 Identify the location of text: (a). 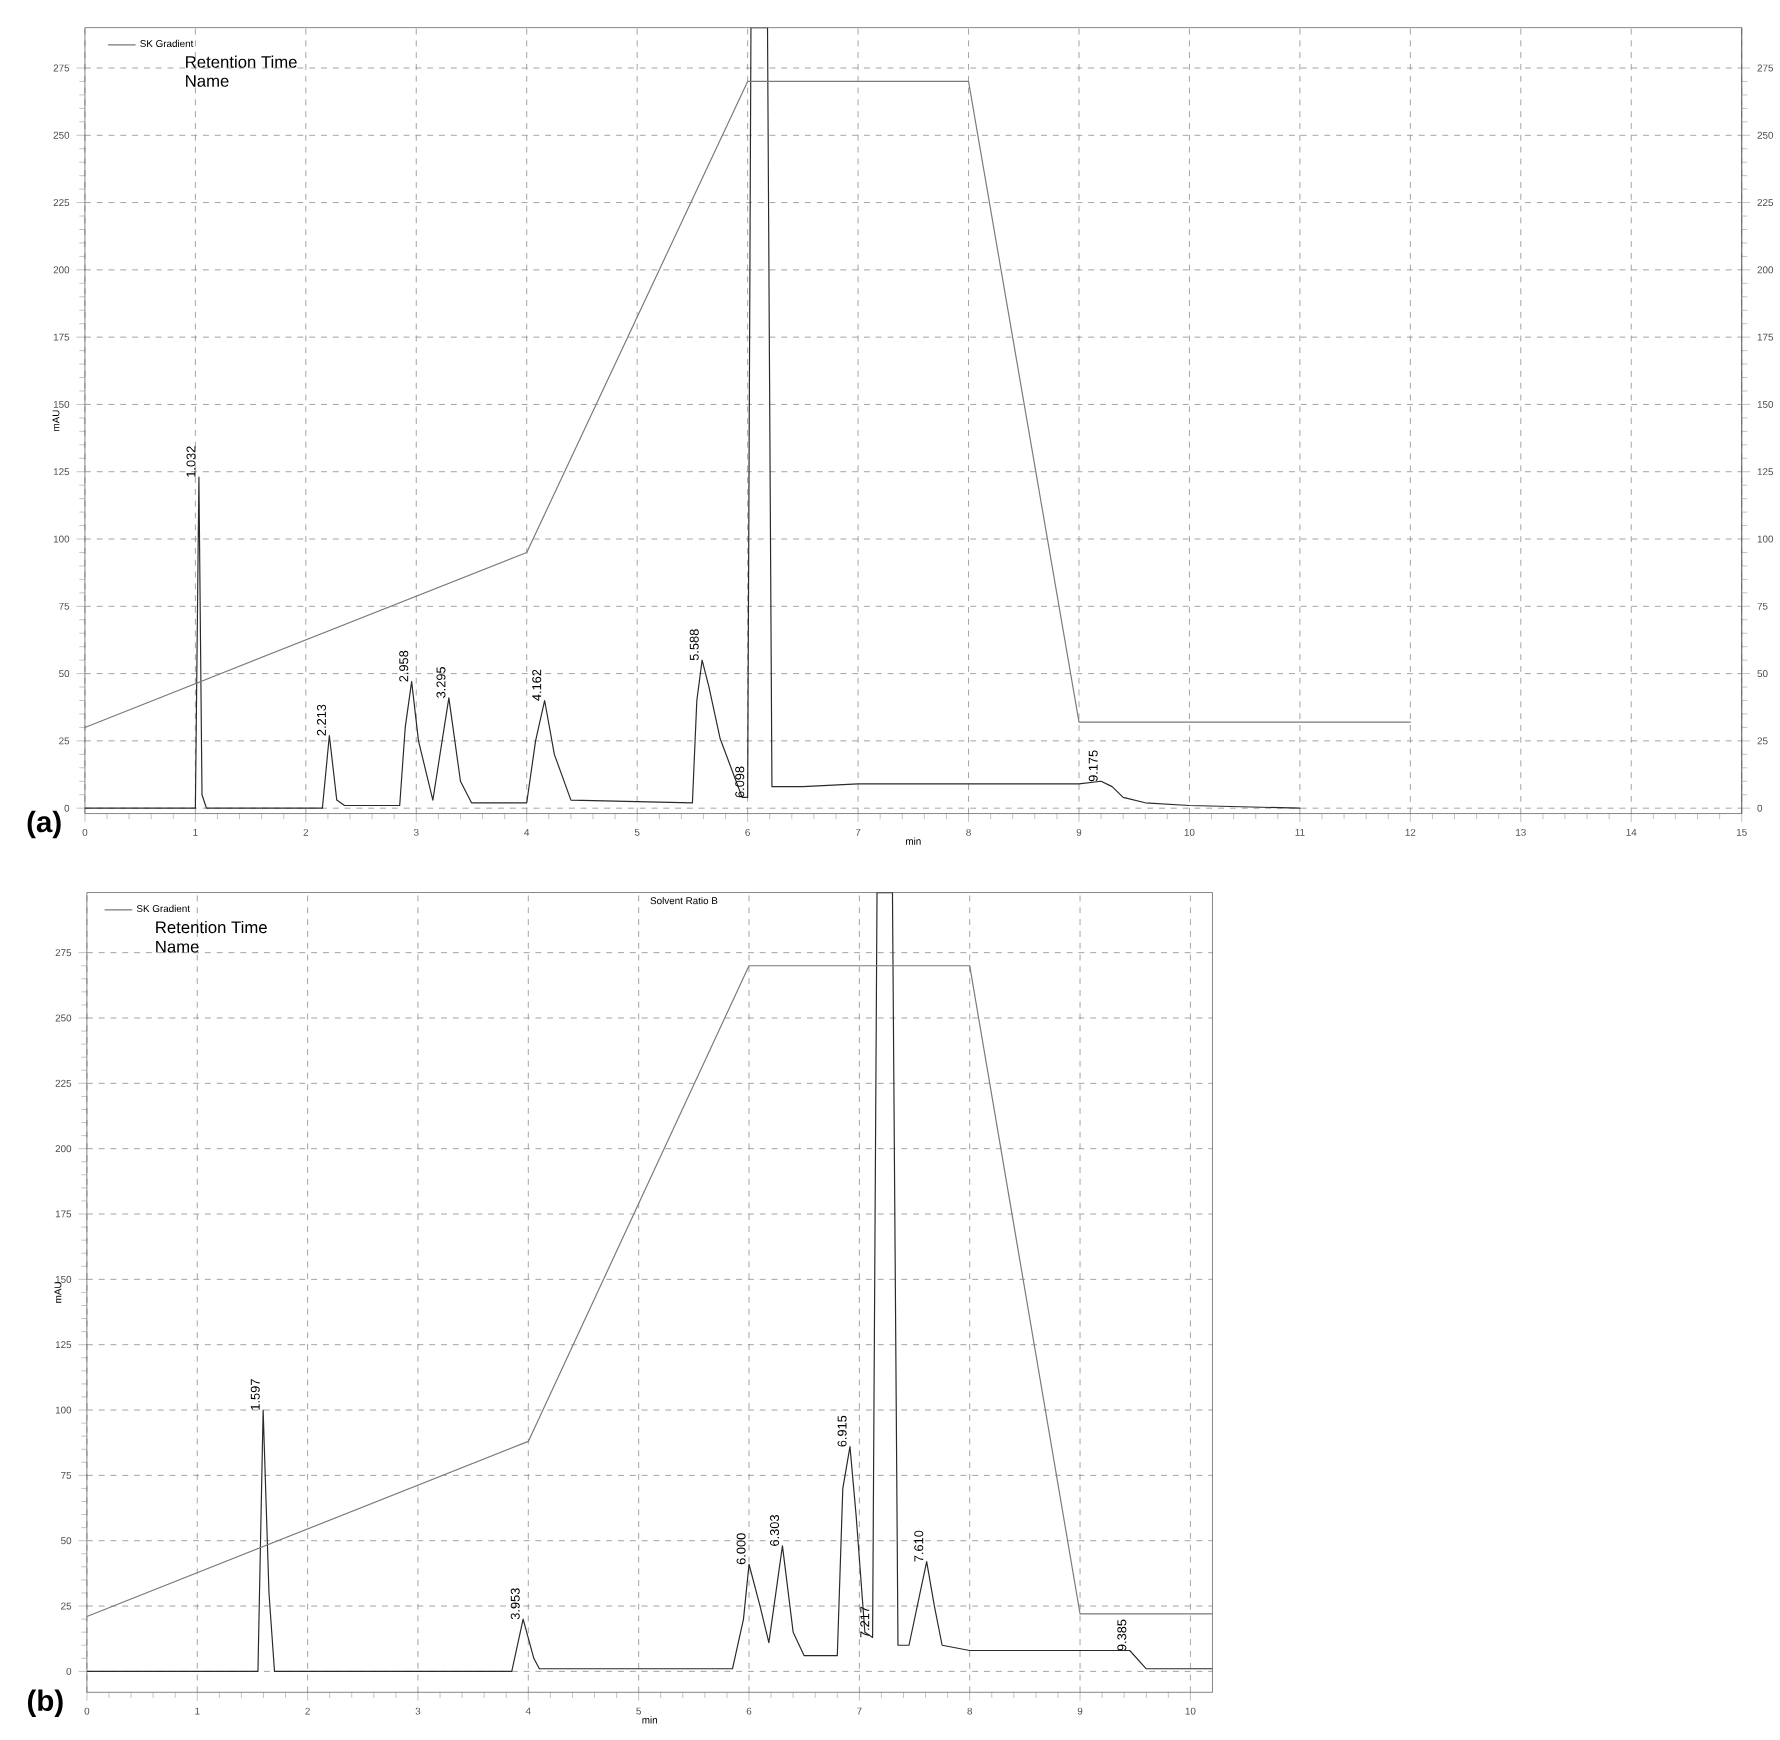
(44, 824).